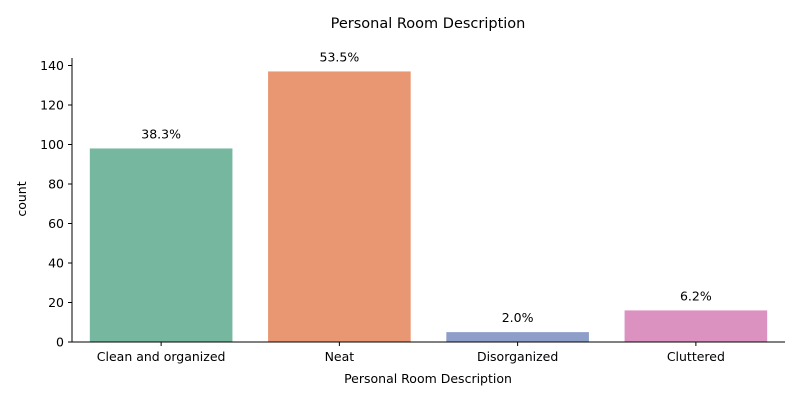  What do you see at coordinates (60, 342) in the screenshot?
I see `y-tick-label-0: 0` at bounding box center [60, 342].